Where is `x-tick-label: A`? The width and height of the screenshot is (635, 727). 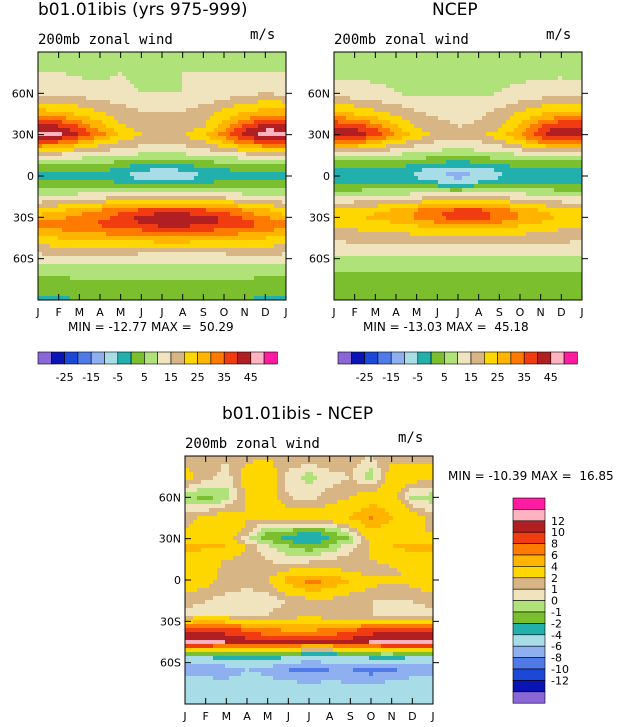 x-tick-label: A is located at coordinates (183, 312).